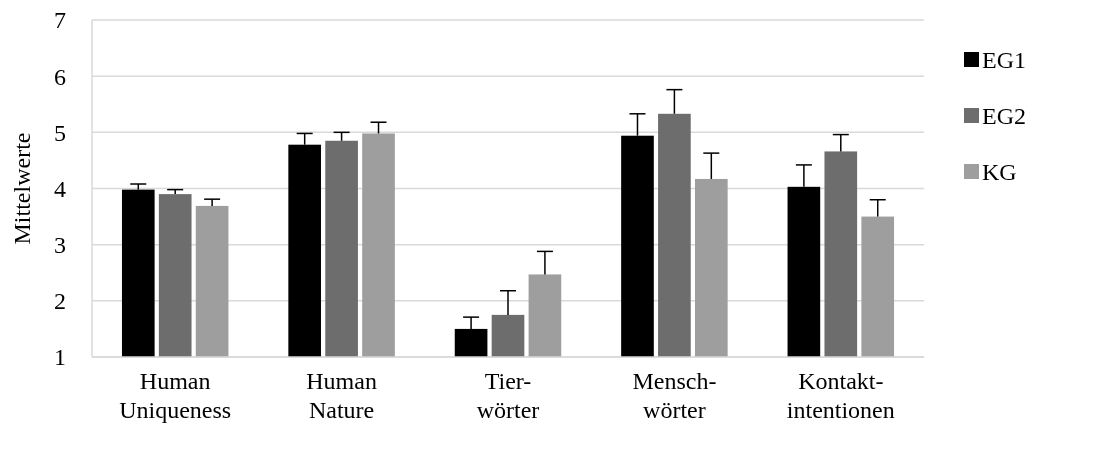  I want to click on x-tick-label: Human Nature, so click(341, 395).